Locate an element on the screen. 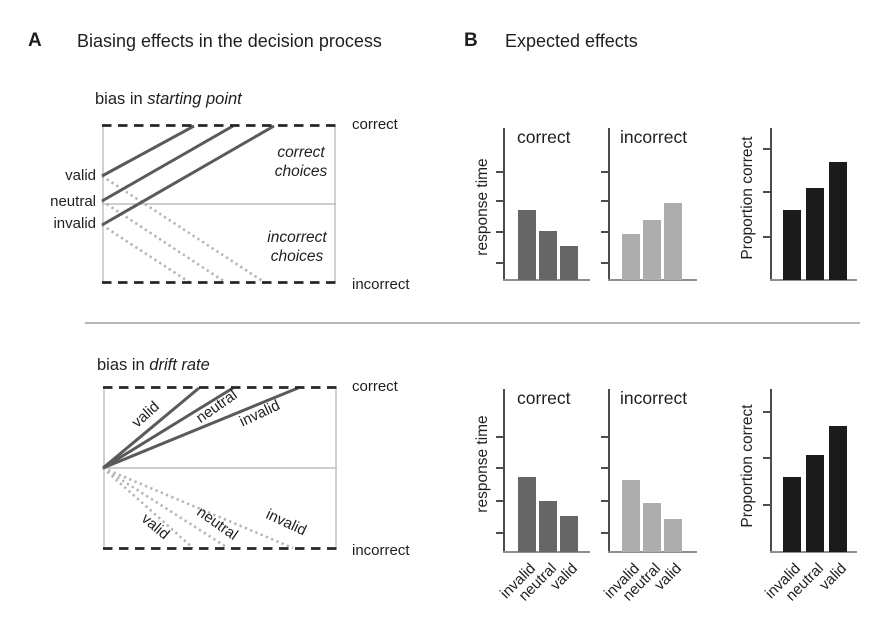 The image size is (894, 637). condition-label-neutral: neutral is located at coordinates (73, 201).